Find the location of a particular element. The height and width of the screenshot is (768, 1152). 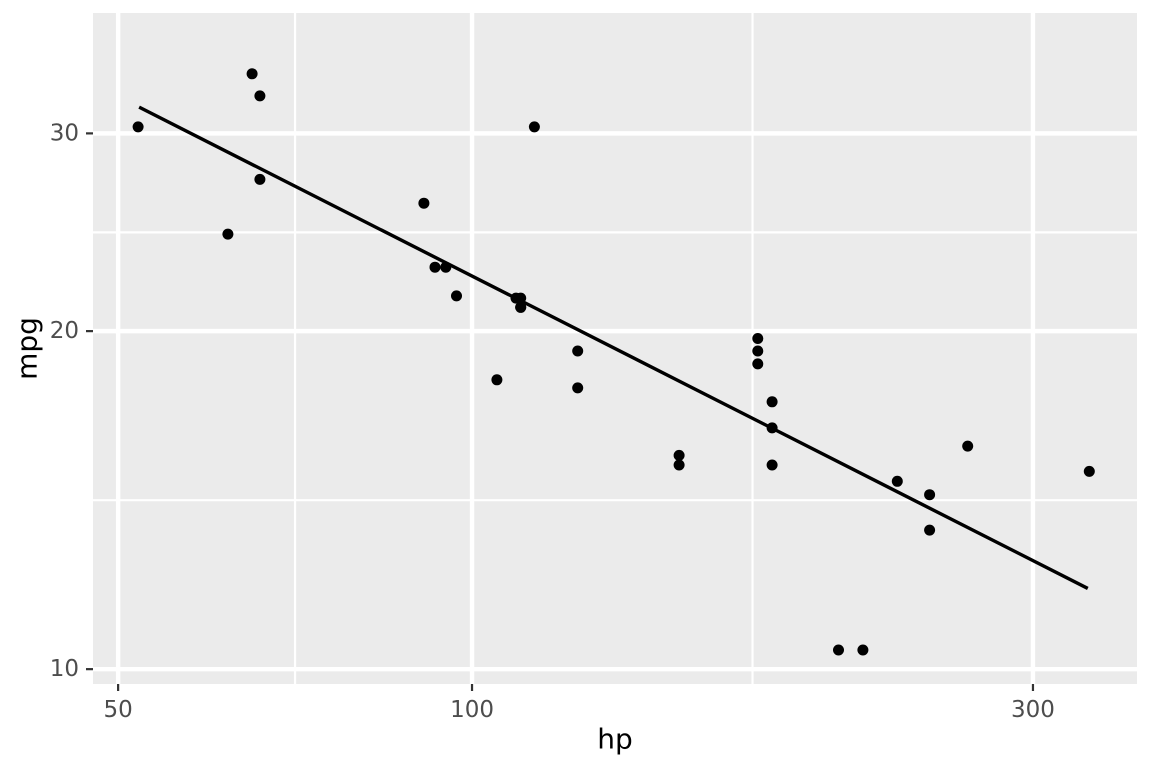

y-axis-tick-label: 30 is located at coordinates (64, 133).